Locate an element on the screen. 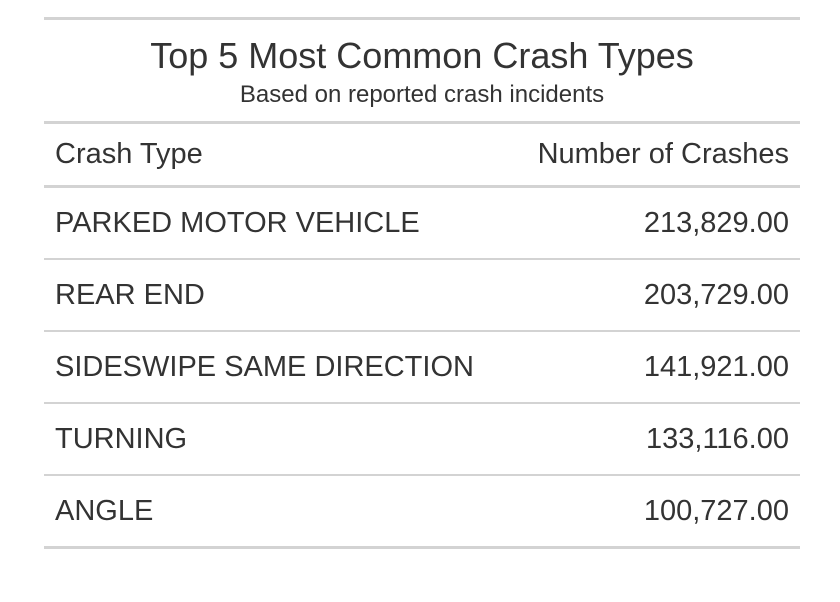 The height and width of the screenshot is (602, 840). table-title: Top 5 Most Common Crash Types is located at coordinates (422, 55).